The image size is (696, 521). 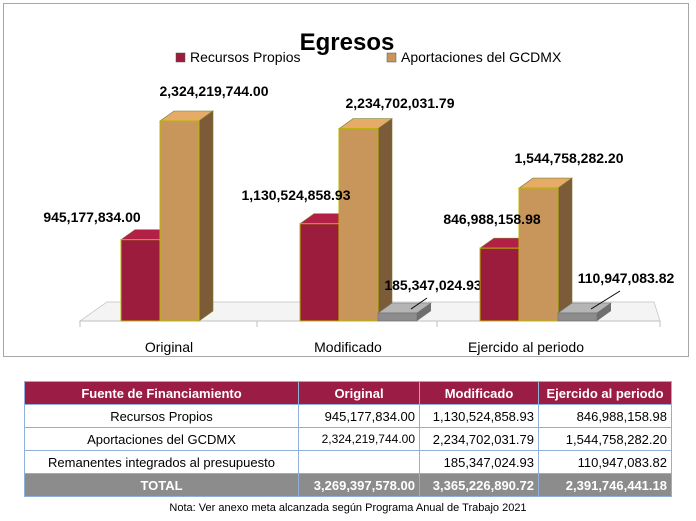 I want to click on legend-label-recursos: Recursos Propios, so click(x=245, y=57).